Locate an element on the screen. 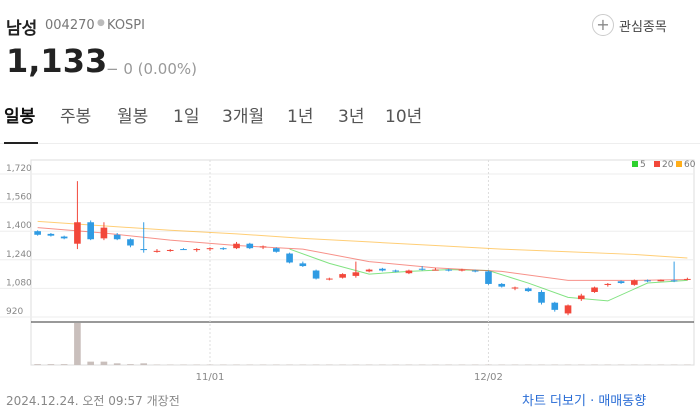  tab: 3개월 is located at coordinates (243, 114).